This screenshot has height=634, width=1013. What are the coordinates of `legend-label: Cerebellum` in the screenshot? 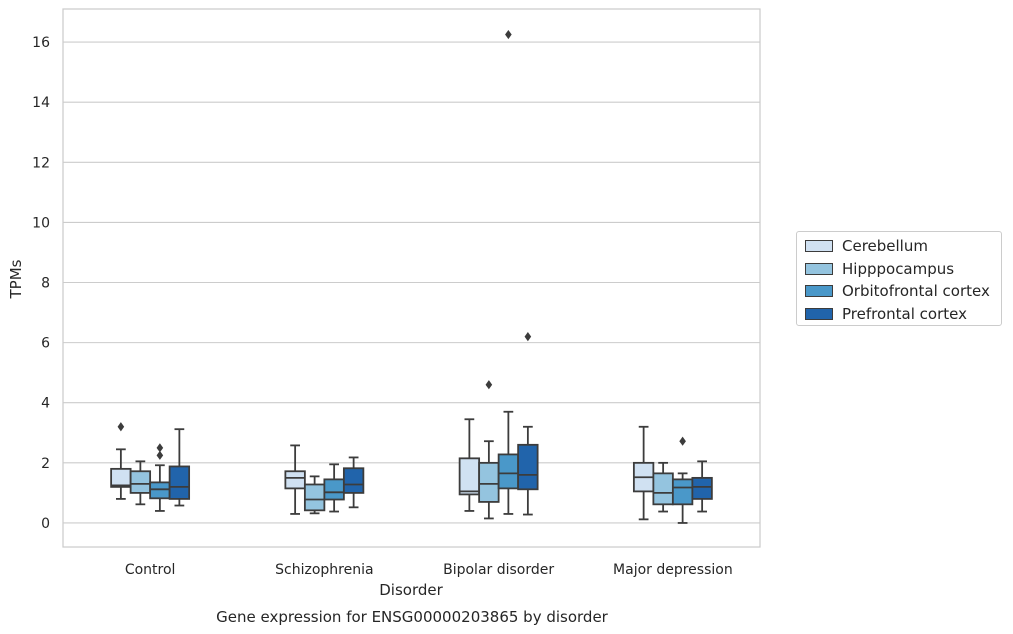 It's located at (885, 246).